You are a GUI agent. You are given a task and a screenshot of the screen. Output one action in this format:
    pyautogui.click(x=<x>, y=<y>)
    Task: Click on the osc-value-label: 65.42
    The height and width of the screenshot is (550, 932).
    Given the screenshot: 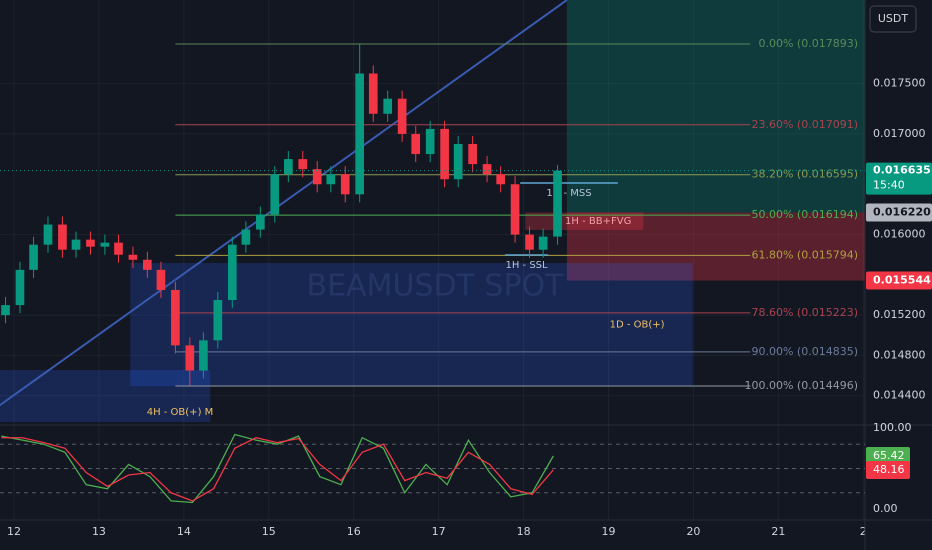 What is the action you would take?
    pyautogui.click(x=889, y=455)
    